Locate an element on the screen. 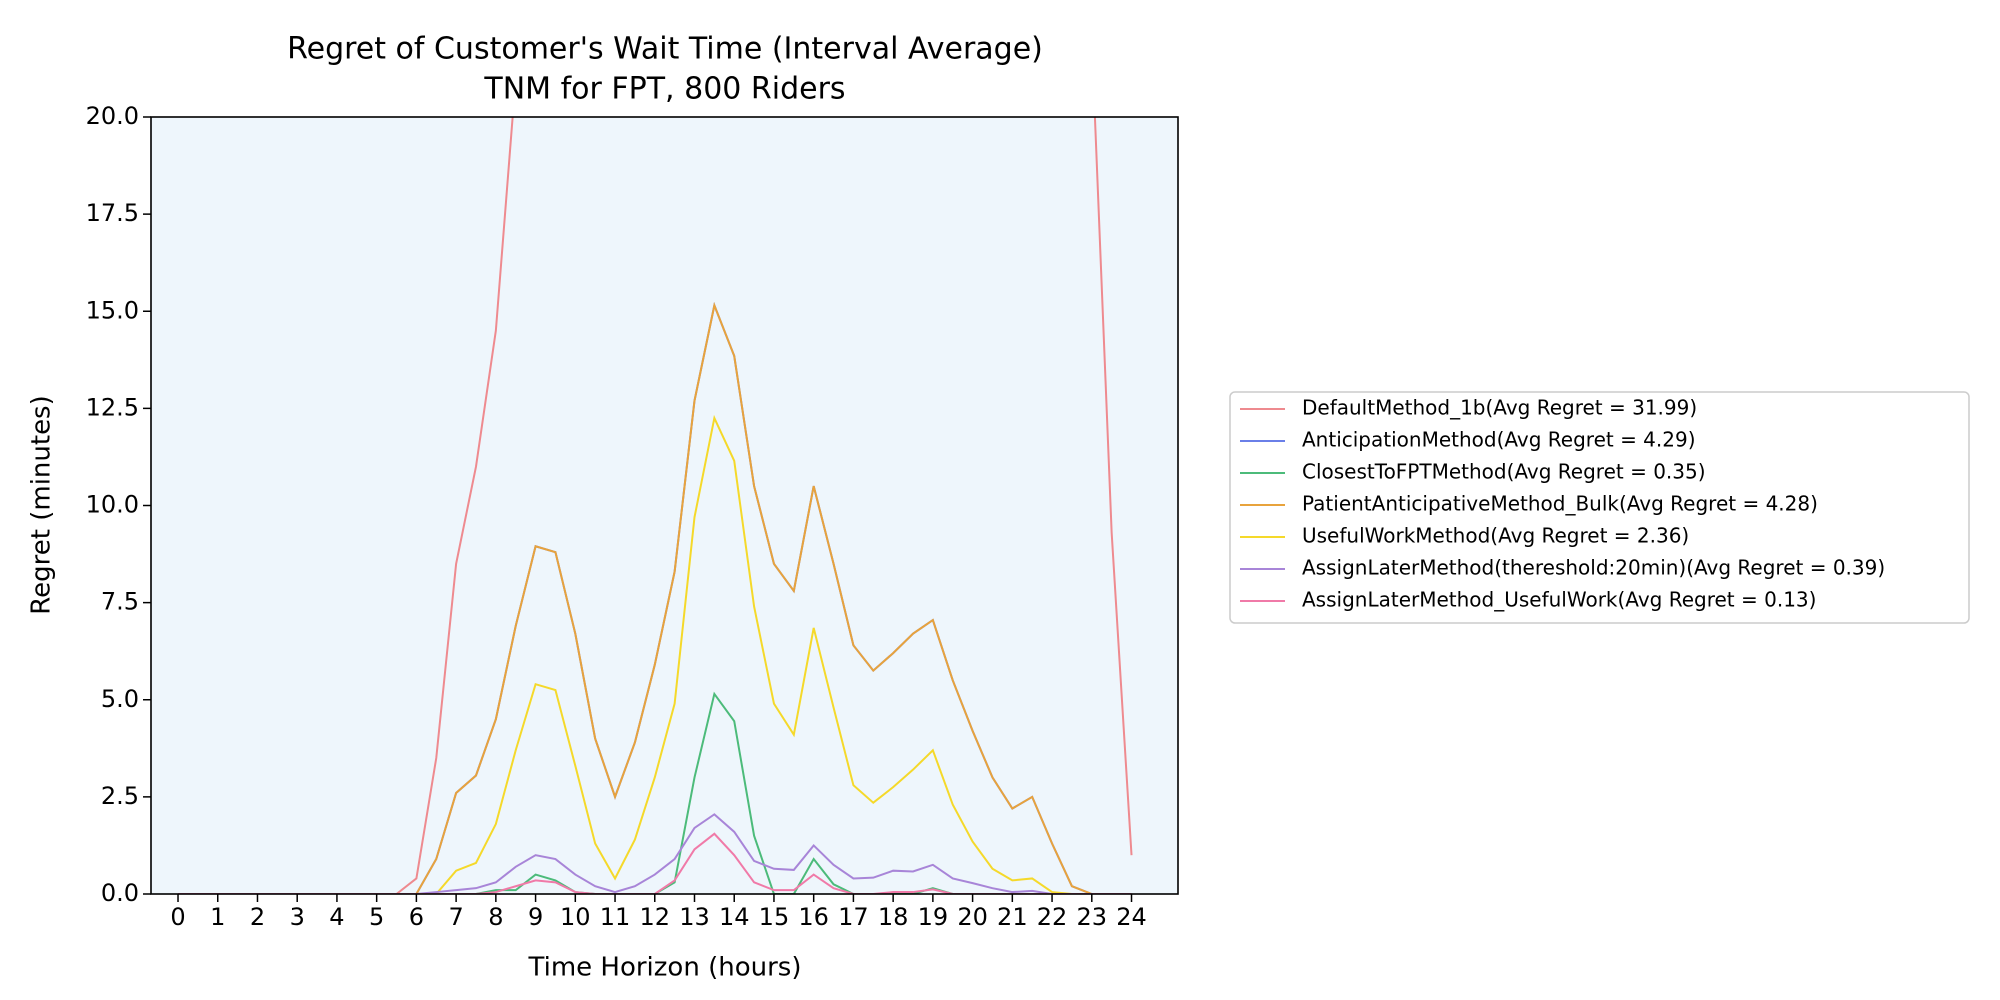 This screenshot has height=1000, width=2000. x-tick-label: 22 is located at coordinates (1052, 917).